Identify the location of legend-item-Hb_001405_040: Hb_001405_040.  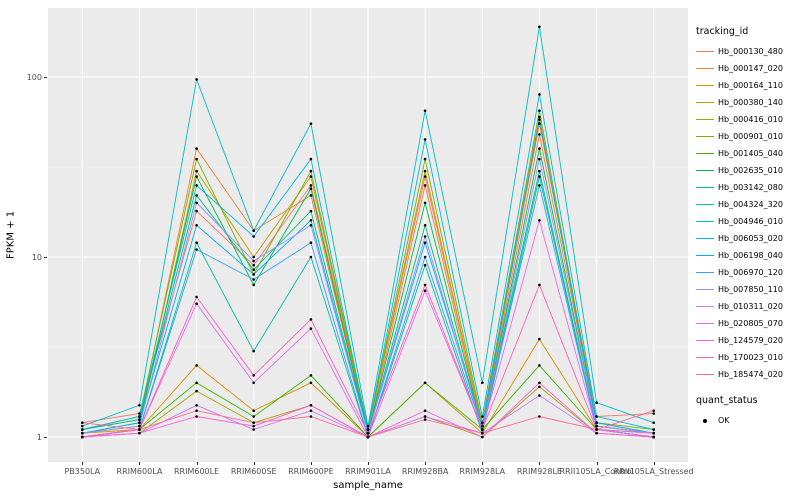
(747, 153).